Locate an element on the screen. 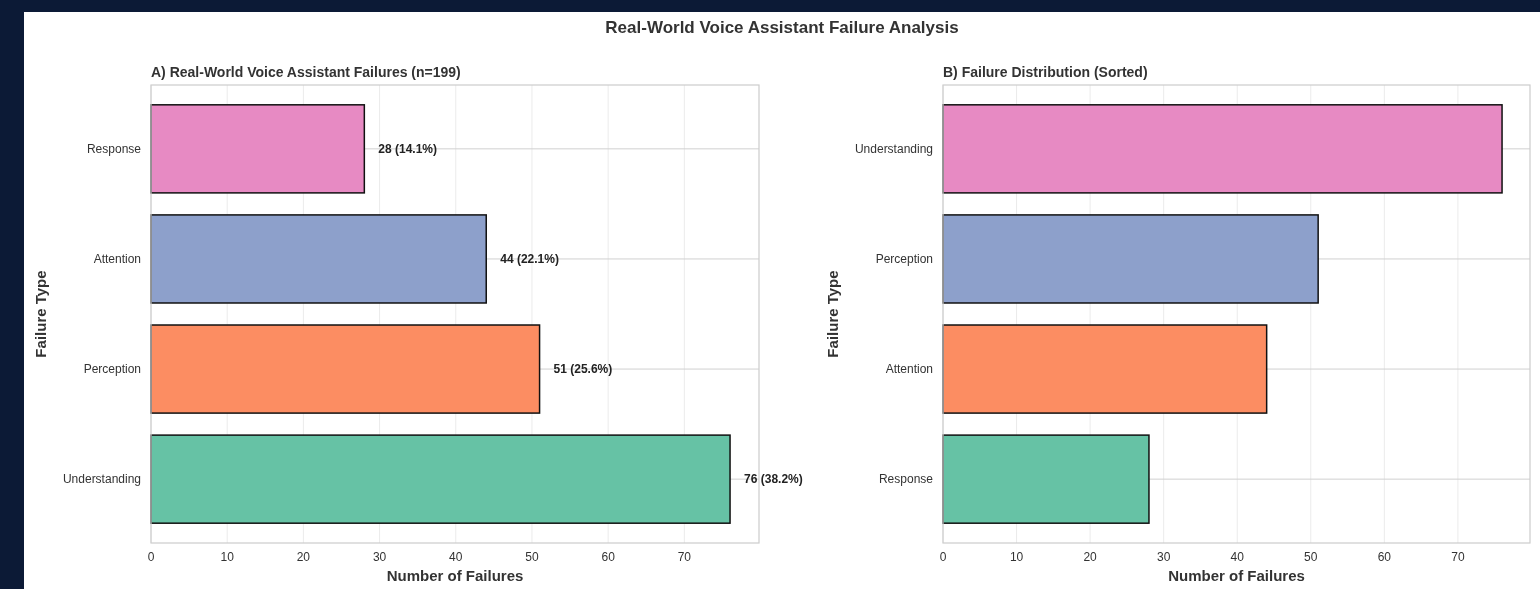  data-label: 44 (22.1%) is located at coordinates (529, 259).